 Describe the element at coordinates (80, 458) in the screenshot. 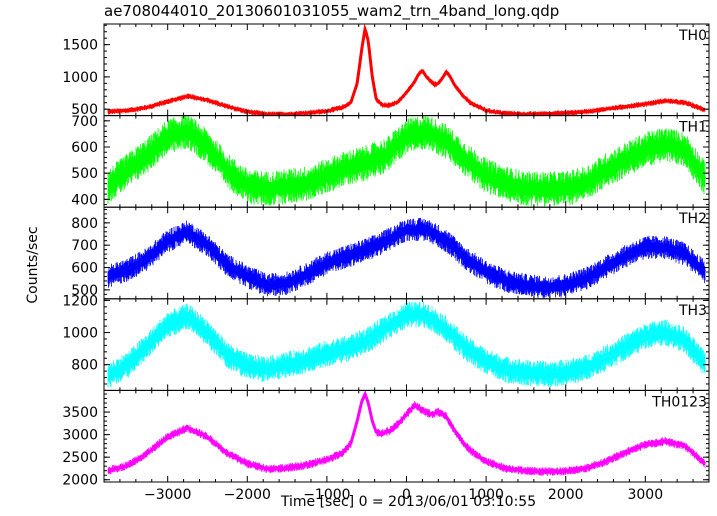

I see `y-tick-label: 2500` at that location.